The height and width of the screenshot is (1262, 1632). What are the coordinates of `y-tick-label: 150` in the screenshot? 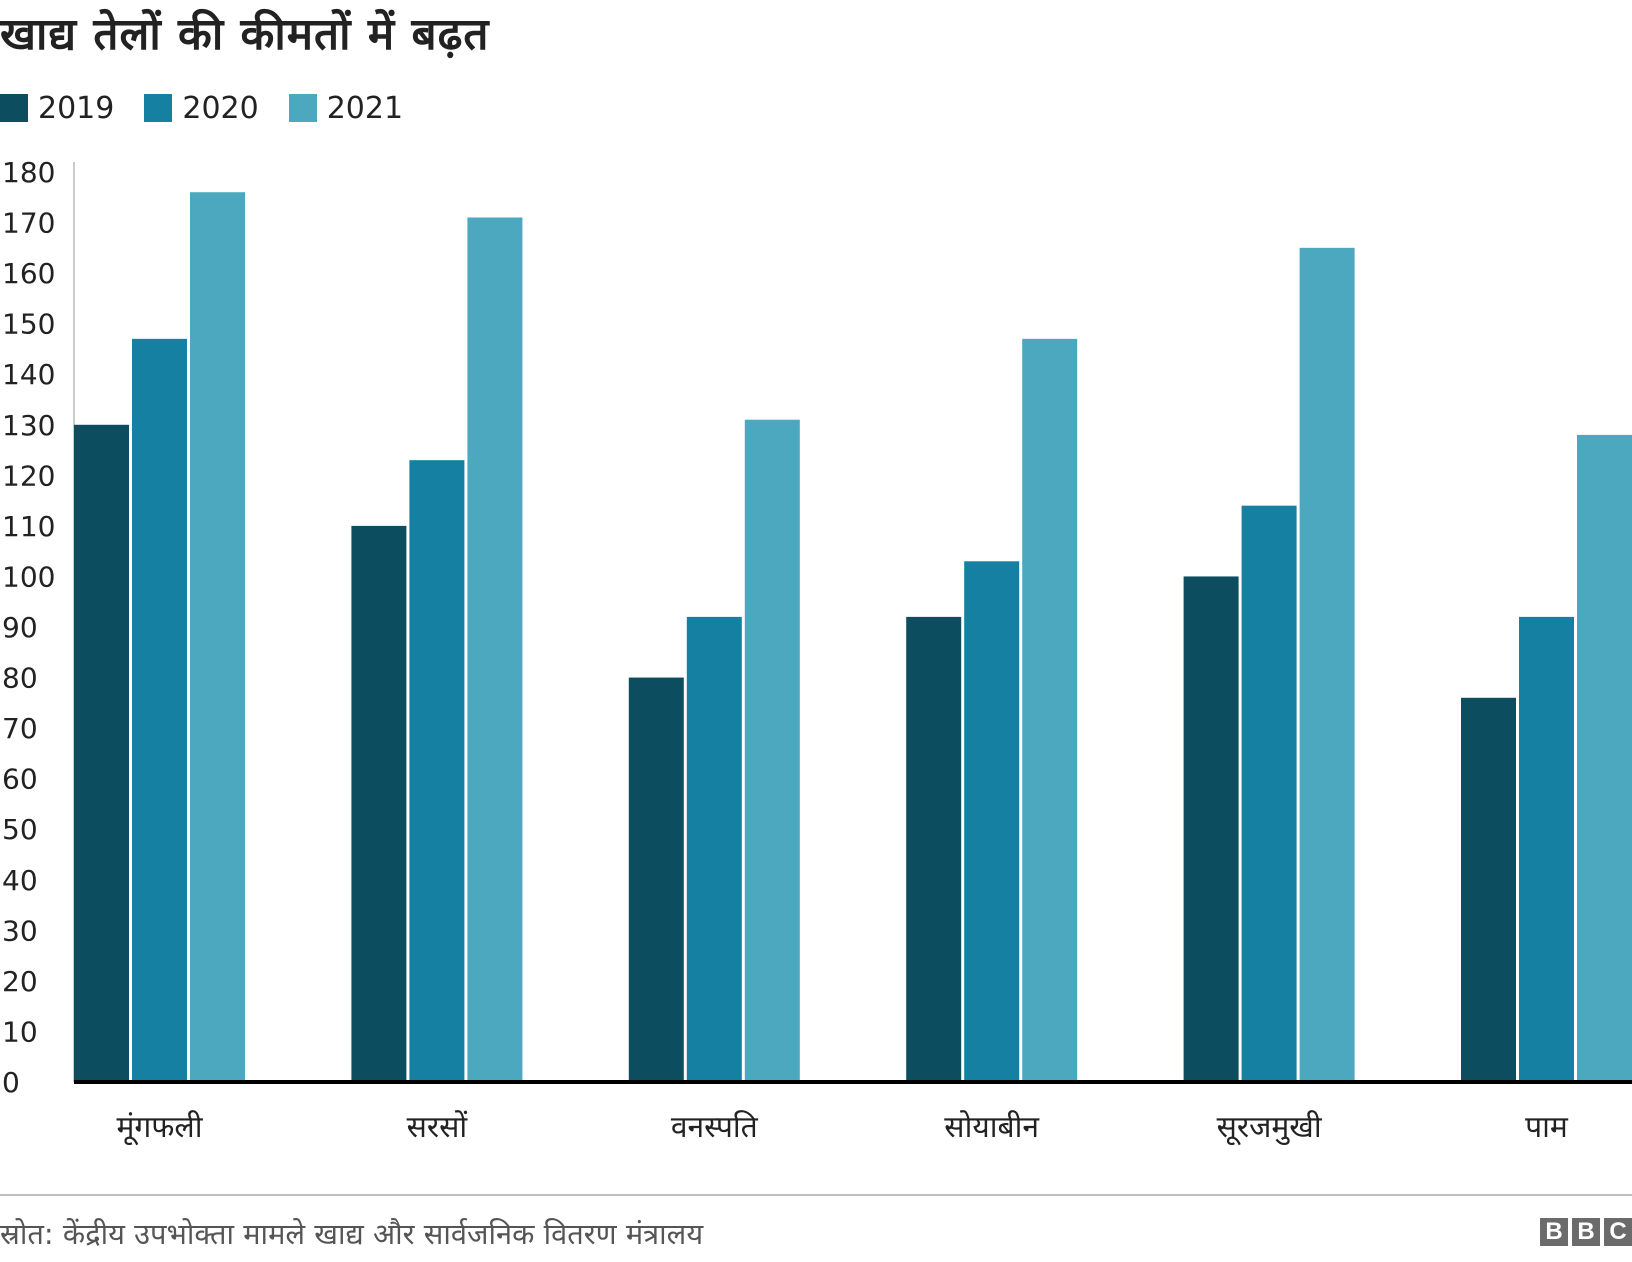 It's located at (28, 324).